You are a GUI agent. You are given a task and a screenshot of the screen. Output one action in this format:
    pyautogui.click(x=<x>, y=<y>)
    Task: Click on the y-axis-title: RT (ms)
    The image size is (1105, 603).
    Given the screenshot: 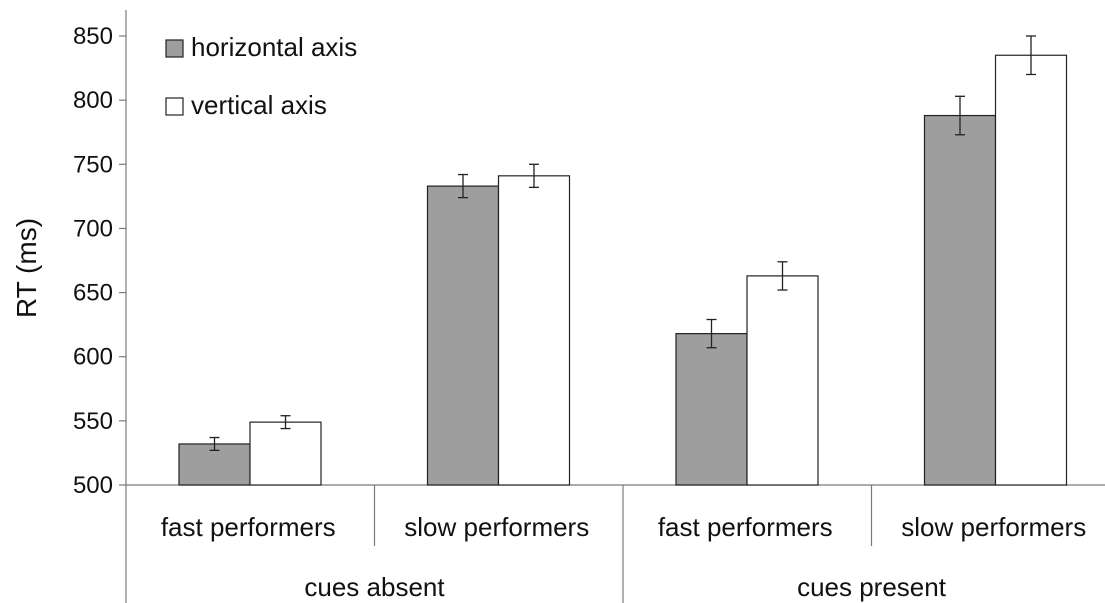 What is the action you would take?
    pyautogui.click(x=26, y=268)
    